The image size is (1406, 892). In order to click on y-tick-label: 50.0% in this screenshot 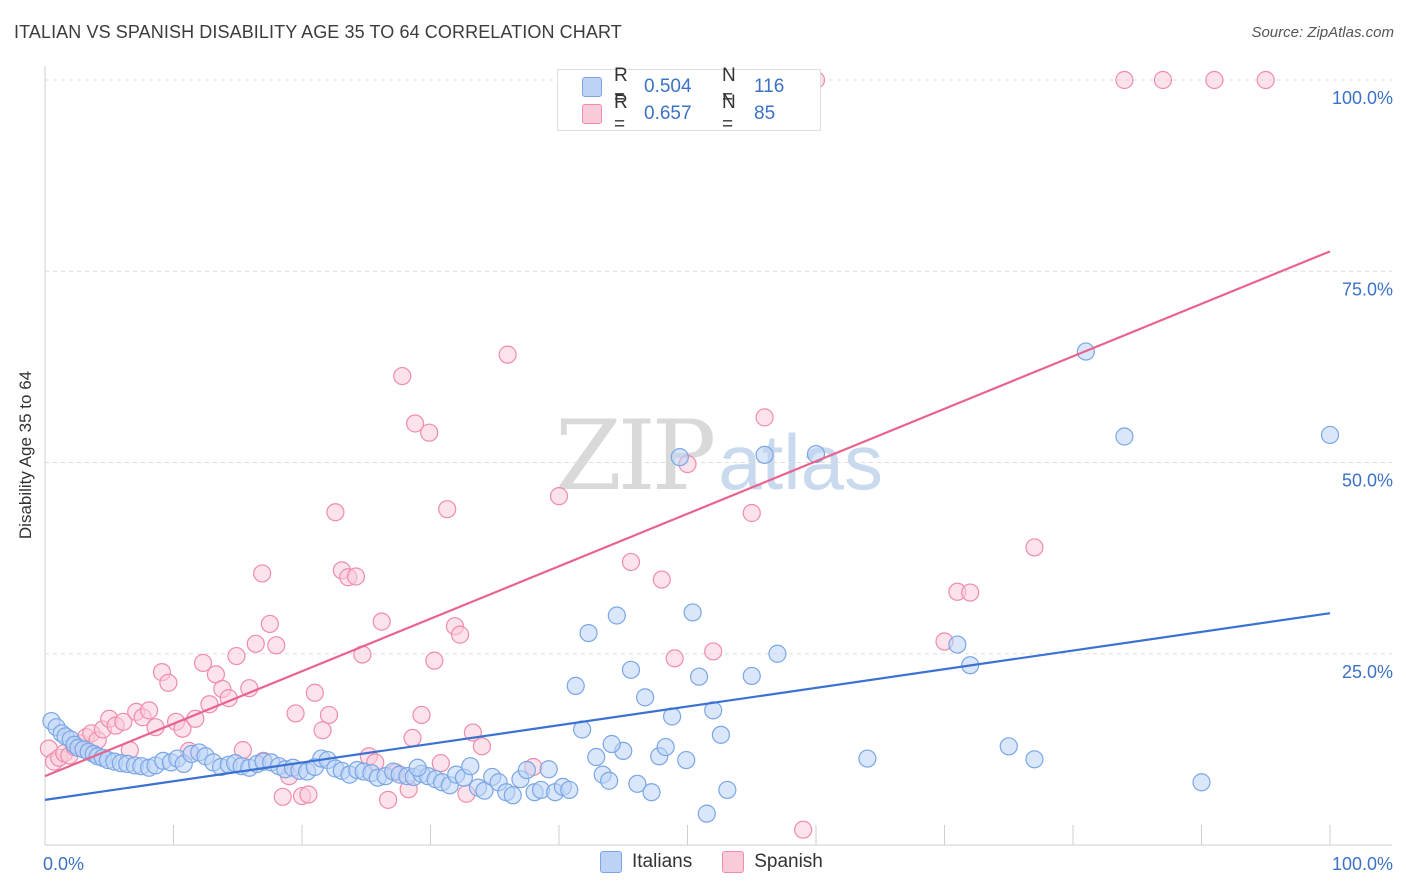, I will do `click(1367, 481)`.